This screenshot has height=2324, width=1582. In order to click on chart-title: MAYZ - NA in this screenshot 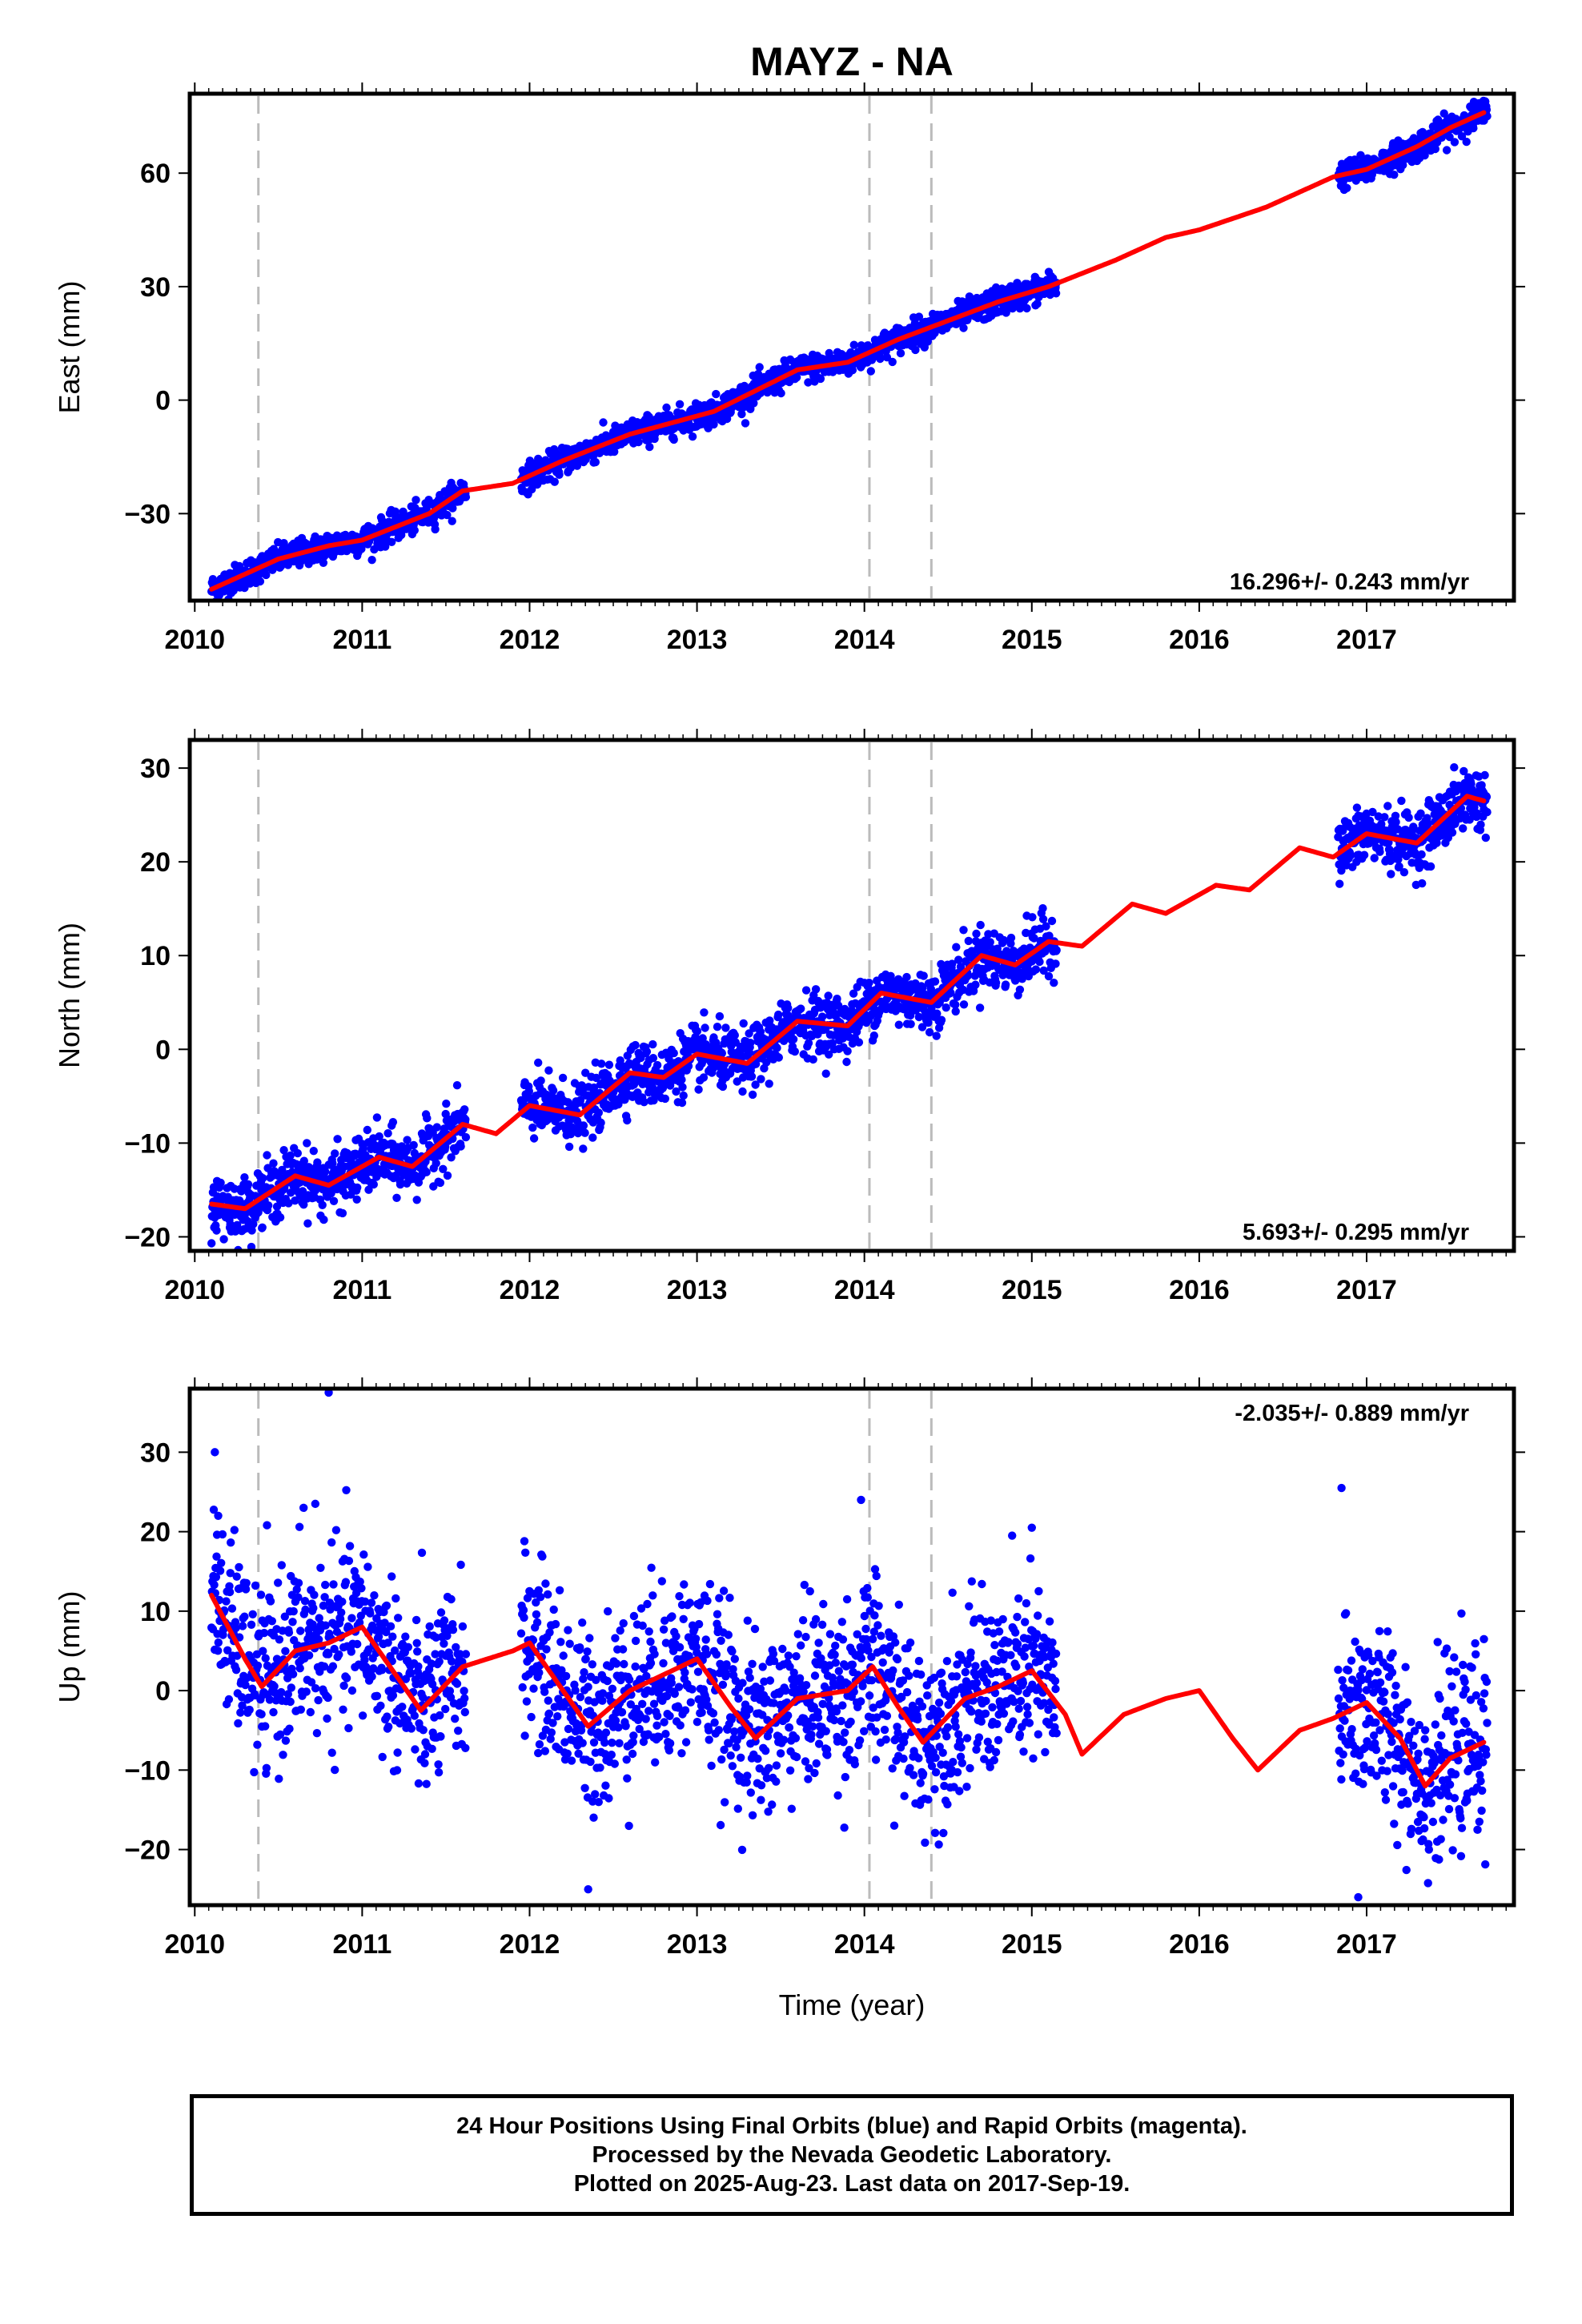, I will do `click(852, 61)`.